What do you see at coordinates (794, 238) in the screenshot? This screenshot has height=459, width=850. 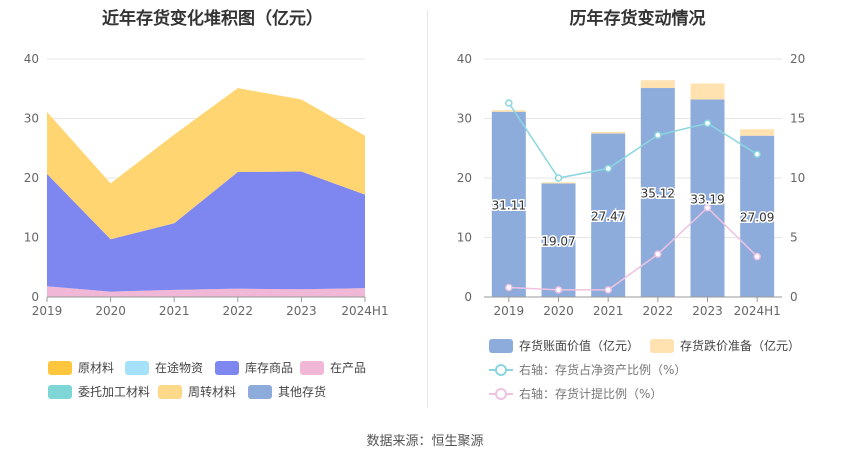 I see `y2-tick-label: 5` at bounding box center [794, 238].